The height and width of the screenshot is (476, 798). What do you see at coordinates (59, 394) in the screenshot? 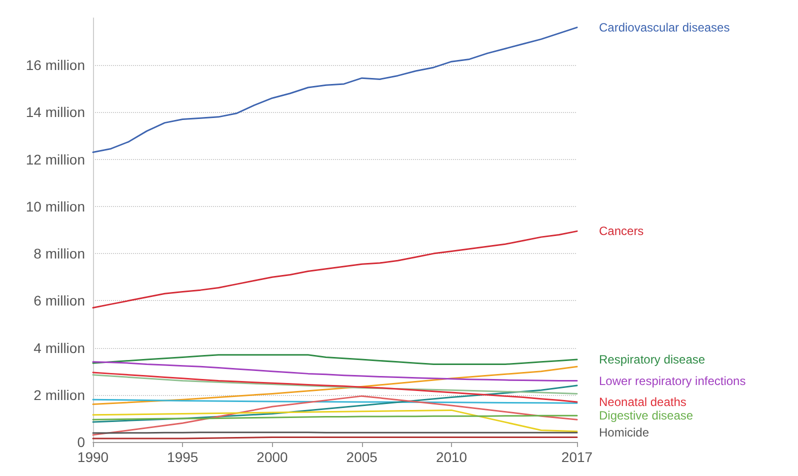
I see `y-tick-label: 2 million` at bounding box center [59, 394].